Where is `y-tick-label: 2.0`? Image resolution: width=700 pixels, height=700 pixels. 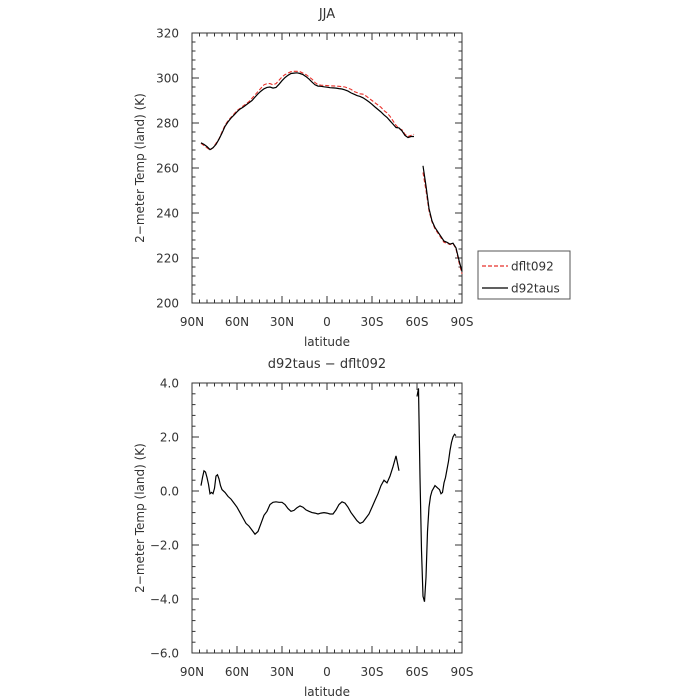
y-tick-label: 2.0 is located at coordinates (169, 438).